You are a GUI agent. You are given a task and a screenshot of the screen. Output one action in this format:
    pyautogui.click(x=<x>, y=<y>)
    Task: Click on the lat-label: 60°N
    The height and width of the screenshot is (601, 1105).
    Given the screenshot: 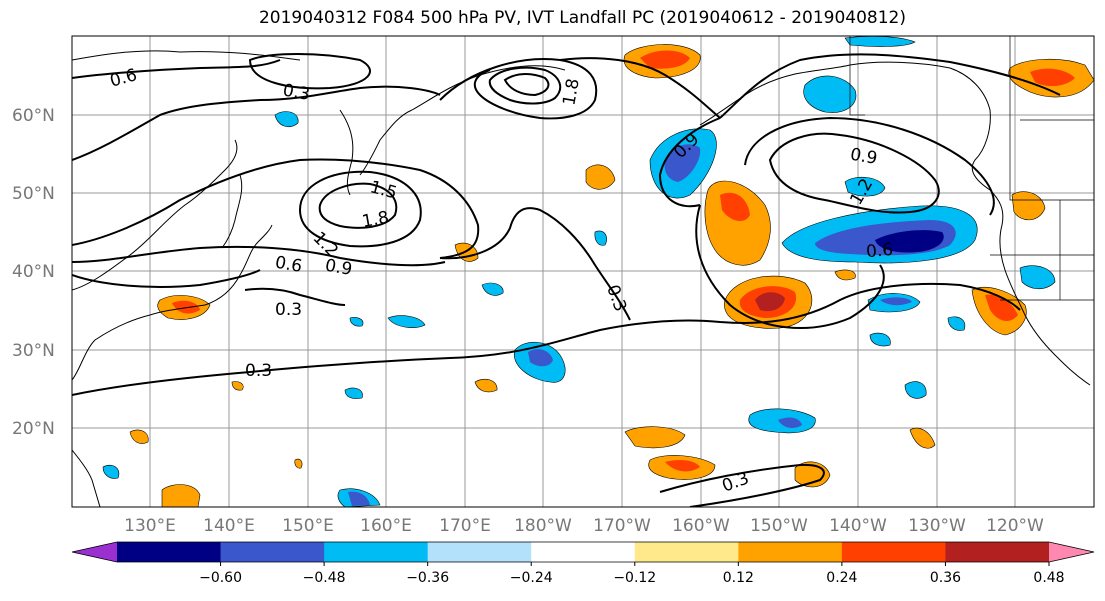 What is the action you would take?
    pyautogui.click(x=33, y=116)
    